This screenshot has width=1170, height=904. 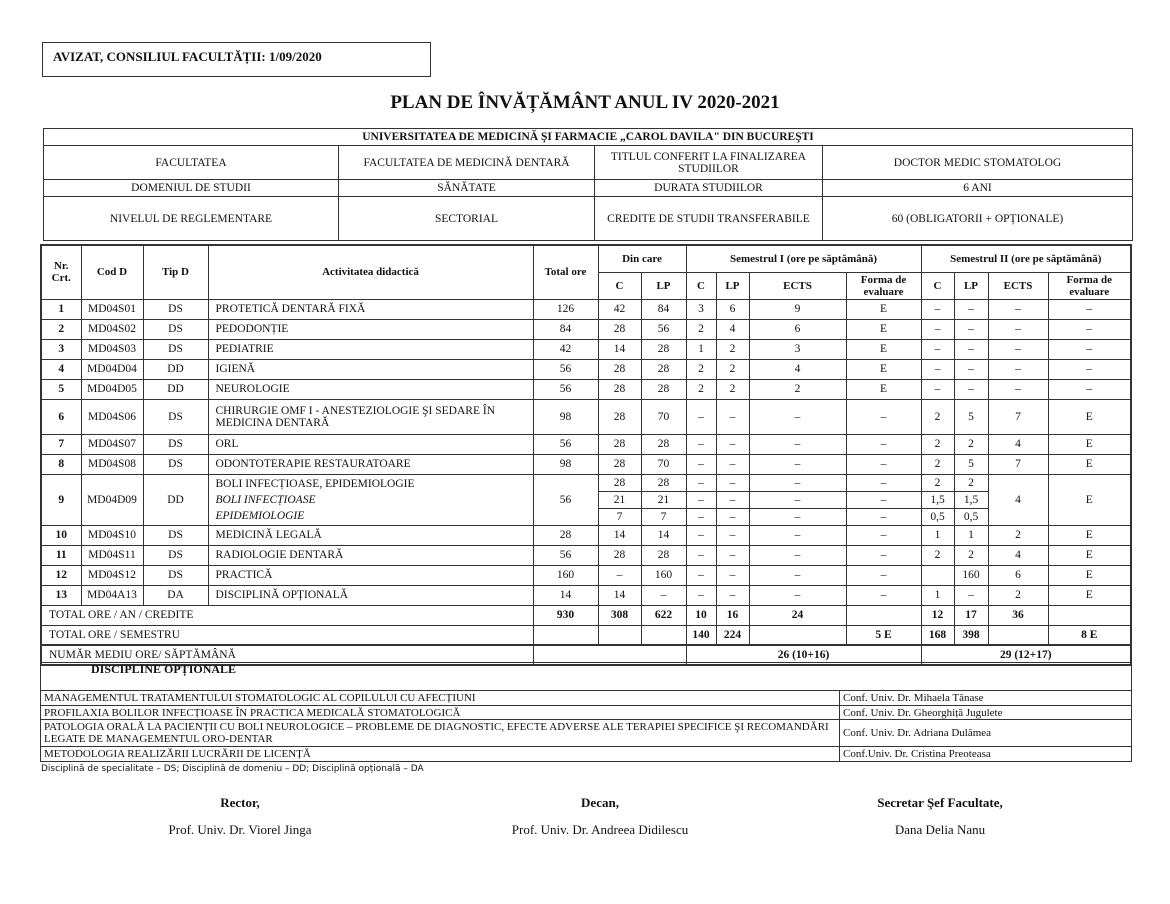 What do you see at coordinates (265, 499) in the screenshot?
I see `activity-sub-name: BOLI INFECȚIOASE` at bounding box center [265, 499].